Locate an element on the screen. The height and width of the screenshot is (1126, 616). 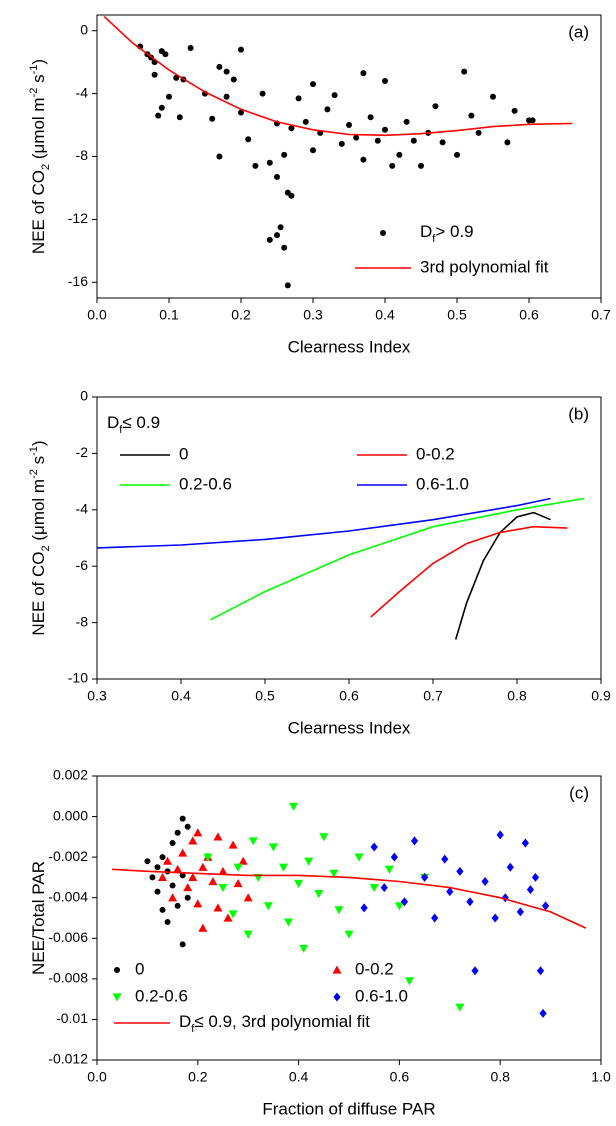
x-tick-label: 0.5 is located at coordinates (265, 696).